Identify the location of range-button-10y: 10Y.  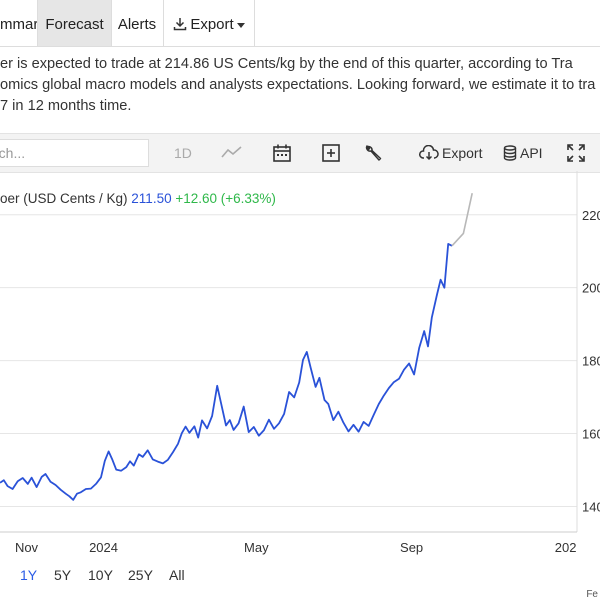
(100, 575).